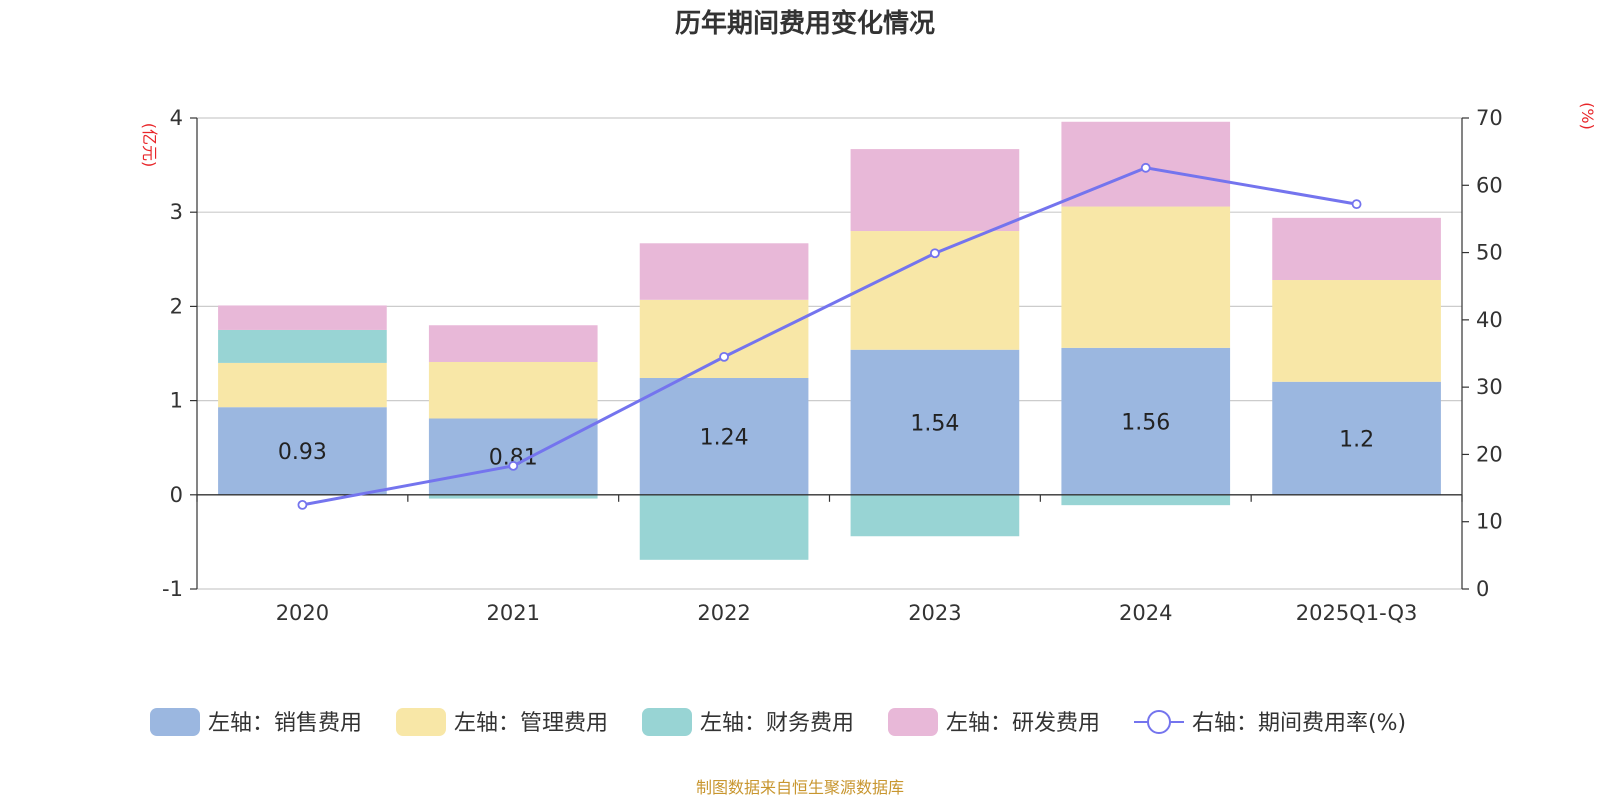 The image size is (1600, 804). I want to click on bar-data-label: 1.24, so click(724, 437).